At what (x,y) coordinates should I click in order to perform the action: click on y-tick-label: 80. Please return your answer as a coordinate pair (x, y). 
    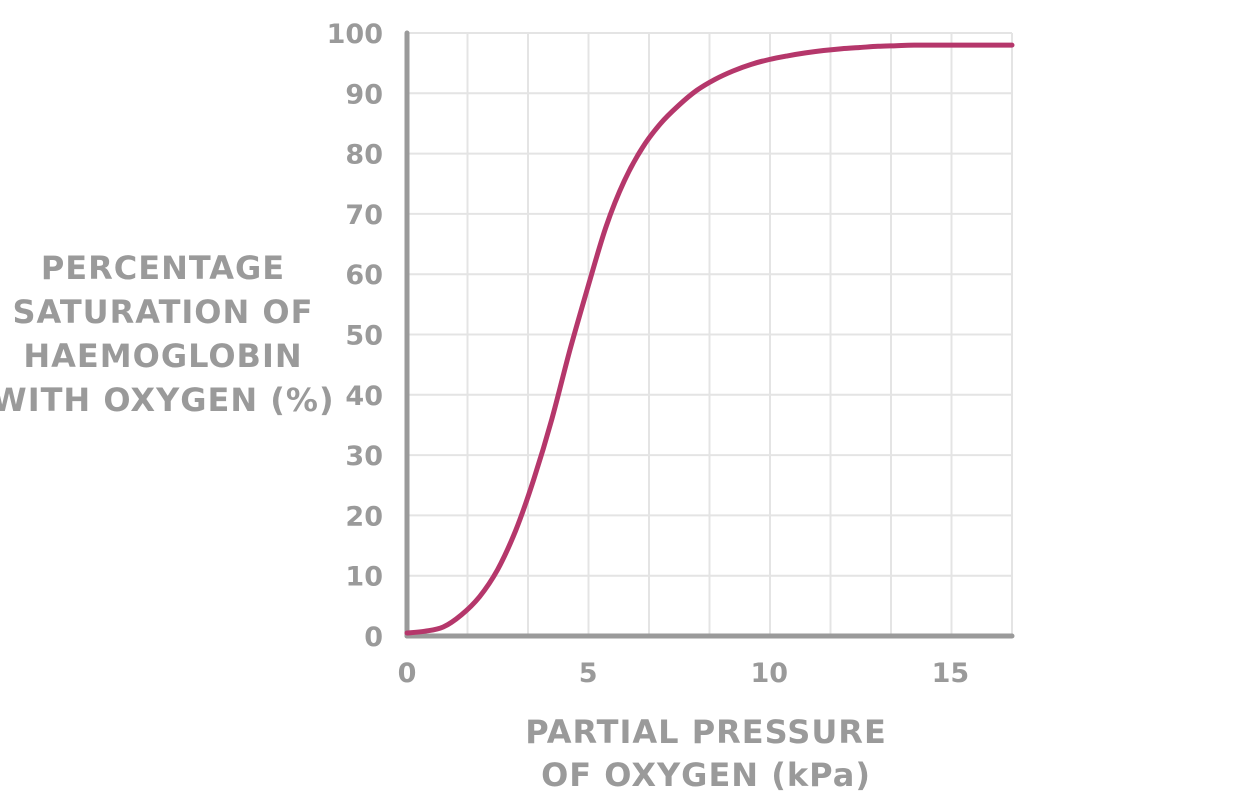
    Looking at the image, I should click on (364, 155).